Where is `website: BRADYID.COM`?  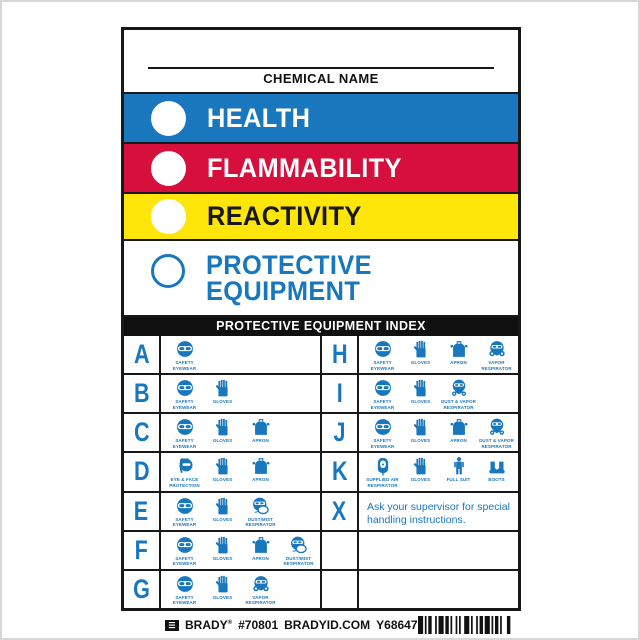
website: BRADYID.COM is located at coordinates (327, 625).